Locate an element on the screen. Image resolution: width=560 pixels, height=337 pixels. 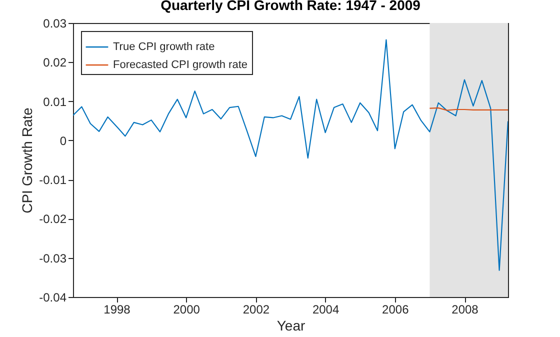
x-axis-title: Year is located at coordinates (291, 326).